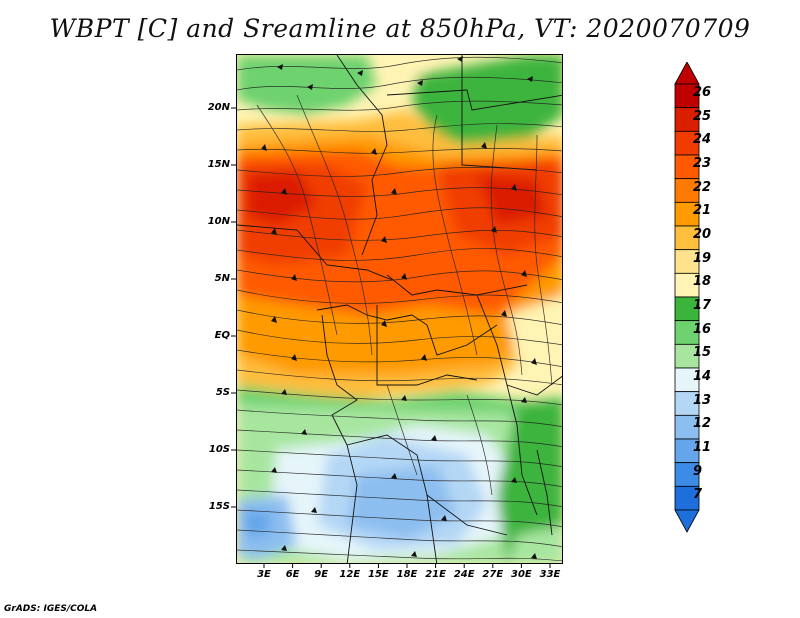  Describe the element at coordinates (702, 376) in the screenshot. I see `colorbar-label: 14` at that location.